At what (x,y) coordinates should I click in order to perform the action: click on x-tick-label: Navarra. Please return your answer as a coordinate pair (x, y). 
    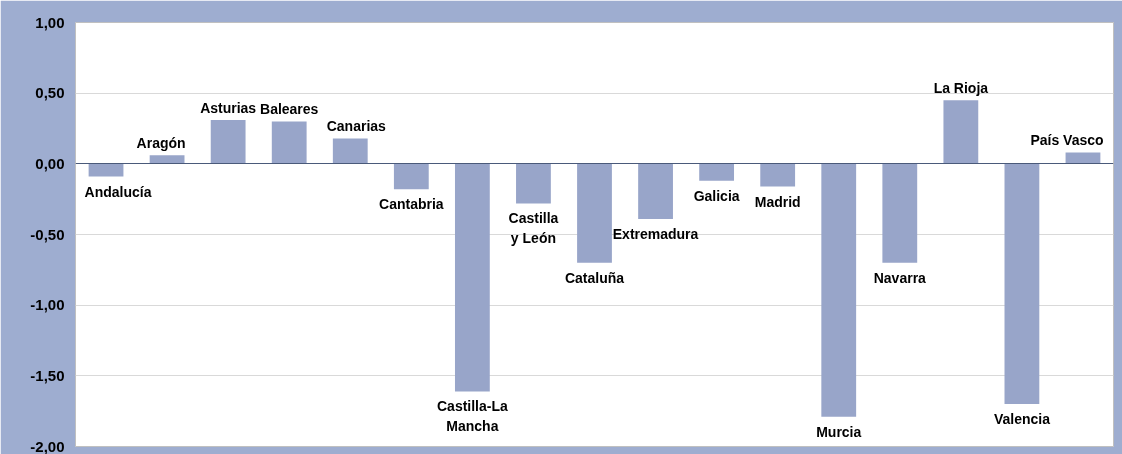
    Looking at the image, I should click on (900, 277).